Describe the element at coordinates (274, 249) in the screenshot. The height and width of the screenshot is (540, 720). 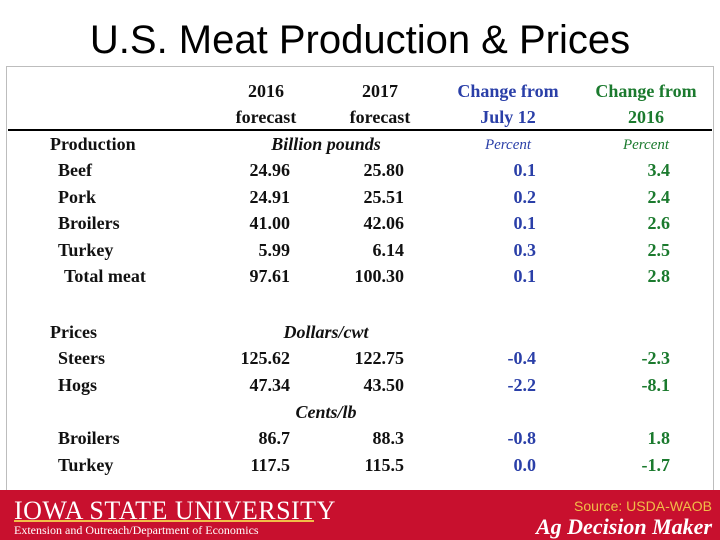
I see `value-2016: 5.99` at that location.